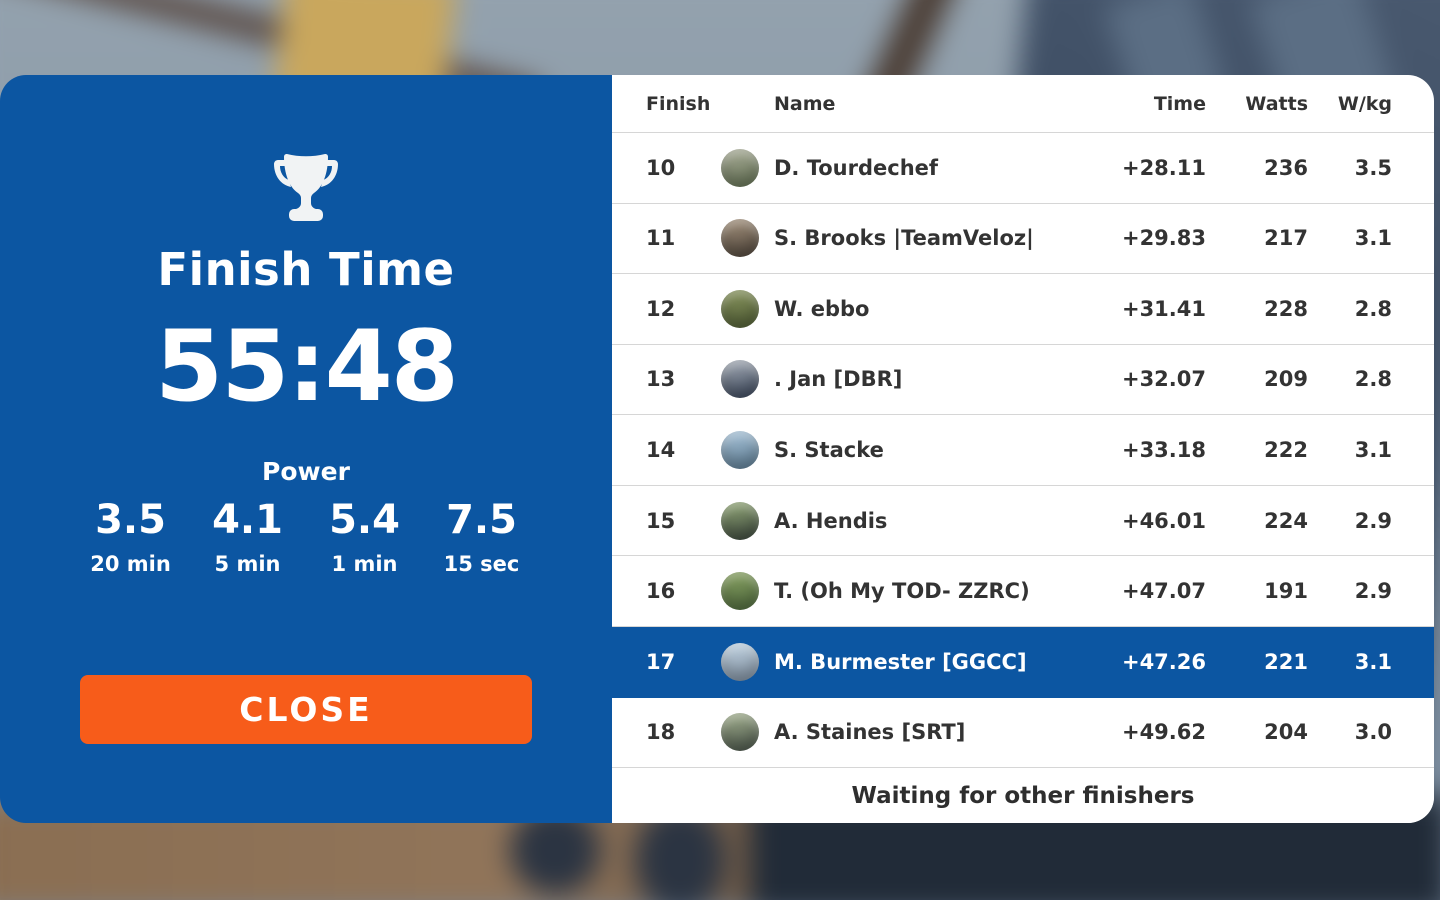 The height and width of the screenshot is (900, 1440). Describe the element at coordinates (1023, 795) in the screenshot. I see `waiting-status: Waiting for other finishers` at that location.